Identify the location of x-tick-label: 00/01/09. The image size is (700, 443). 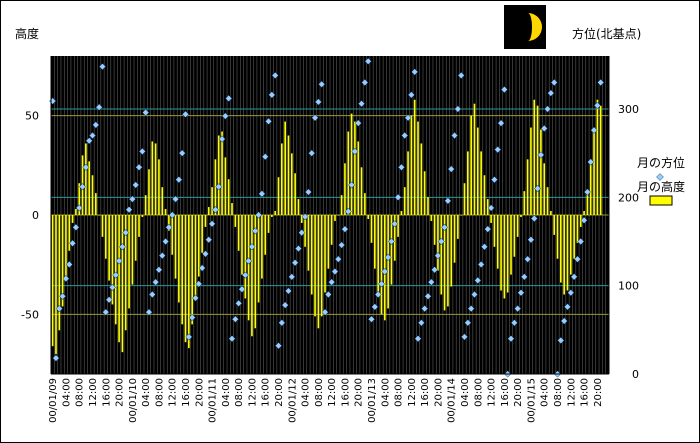
(53, 400).